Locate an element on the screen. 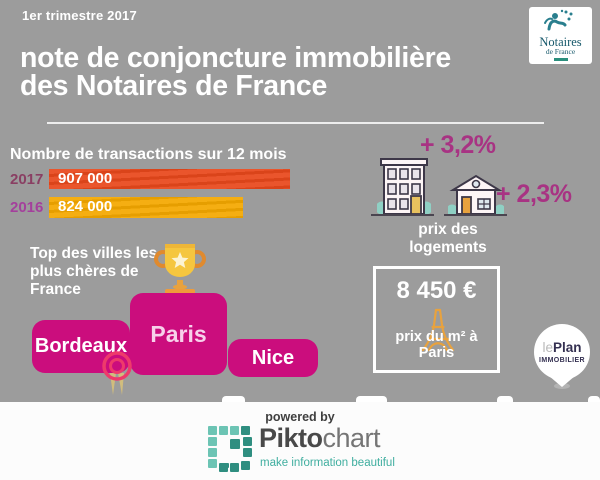  podium-first-paris: Paris is located at coordinates (178, 334).